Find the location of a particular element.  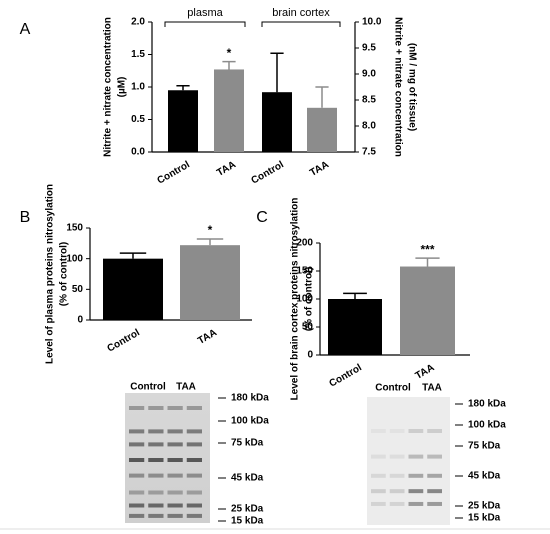

y-tick-label: 1.0 is located at coordinates (138, 87).